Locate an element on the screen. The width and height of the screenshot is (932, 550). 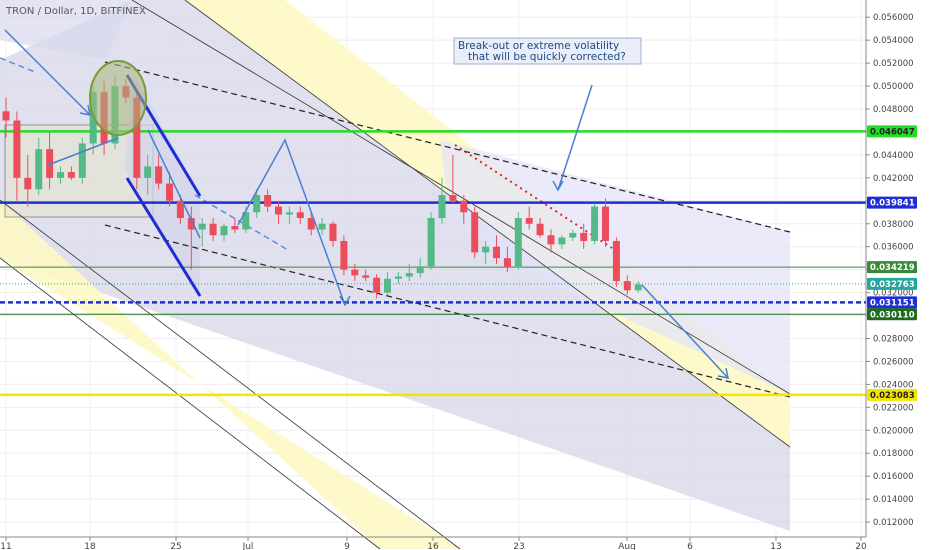
x-tick-label: 25 is located at coordinates (175, 546).